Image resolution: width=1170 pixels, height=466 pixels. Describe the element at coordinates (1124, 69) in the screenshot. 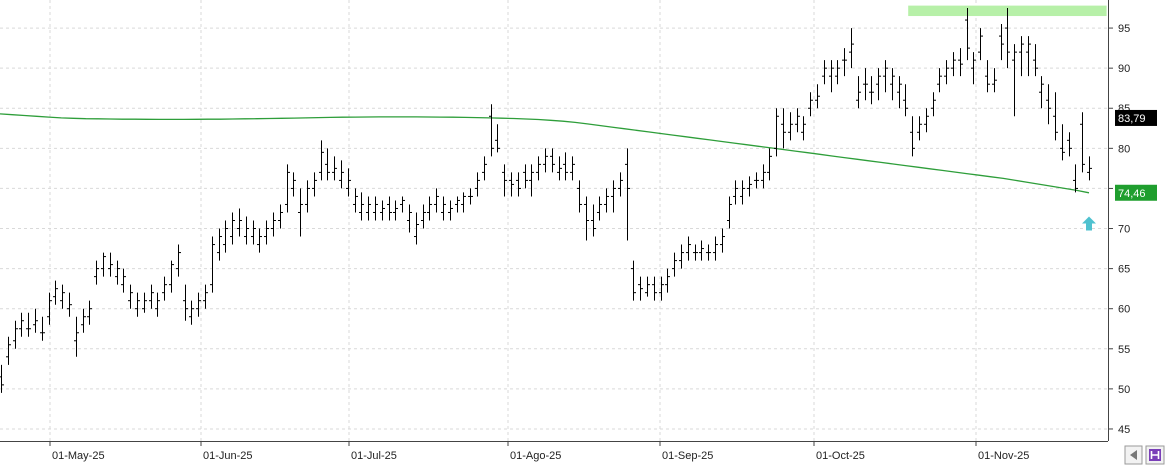

I see `y-tick-label: 90` at that location.